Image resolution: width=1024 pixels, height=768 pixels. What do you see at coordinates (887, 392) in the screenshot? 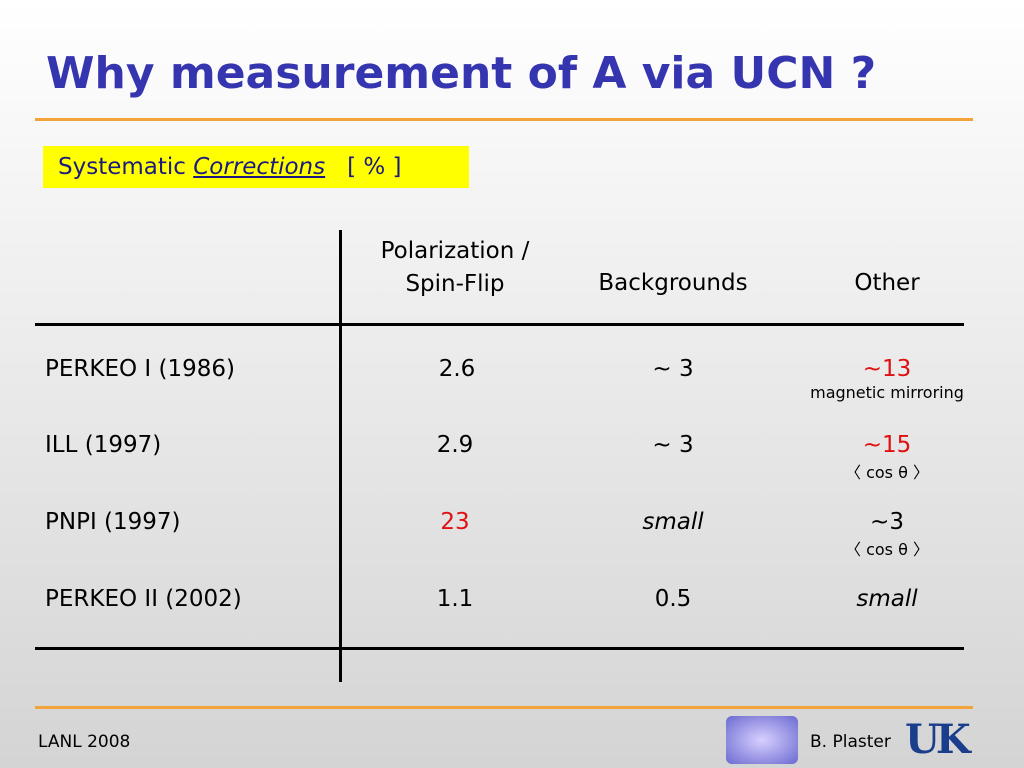
I see `cell-note: magnetic mirroring` at bounding box center [887, 392].